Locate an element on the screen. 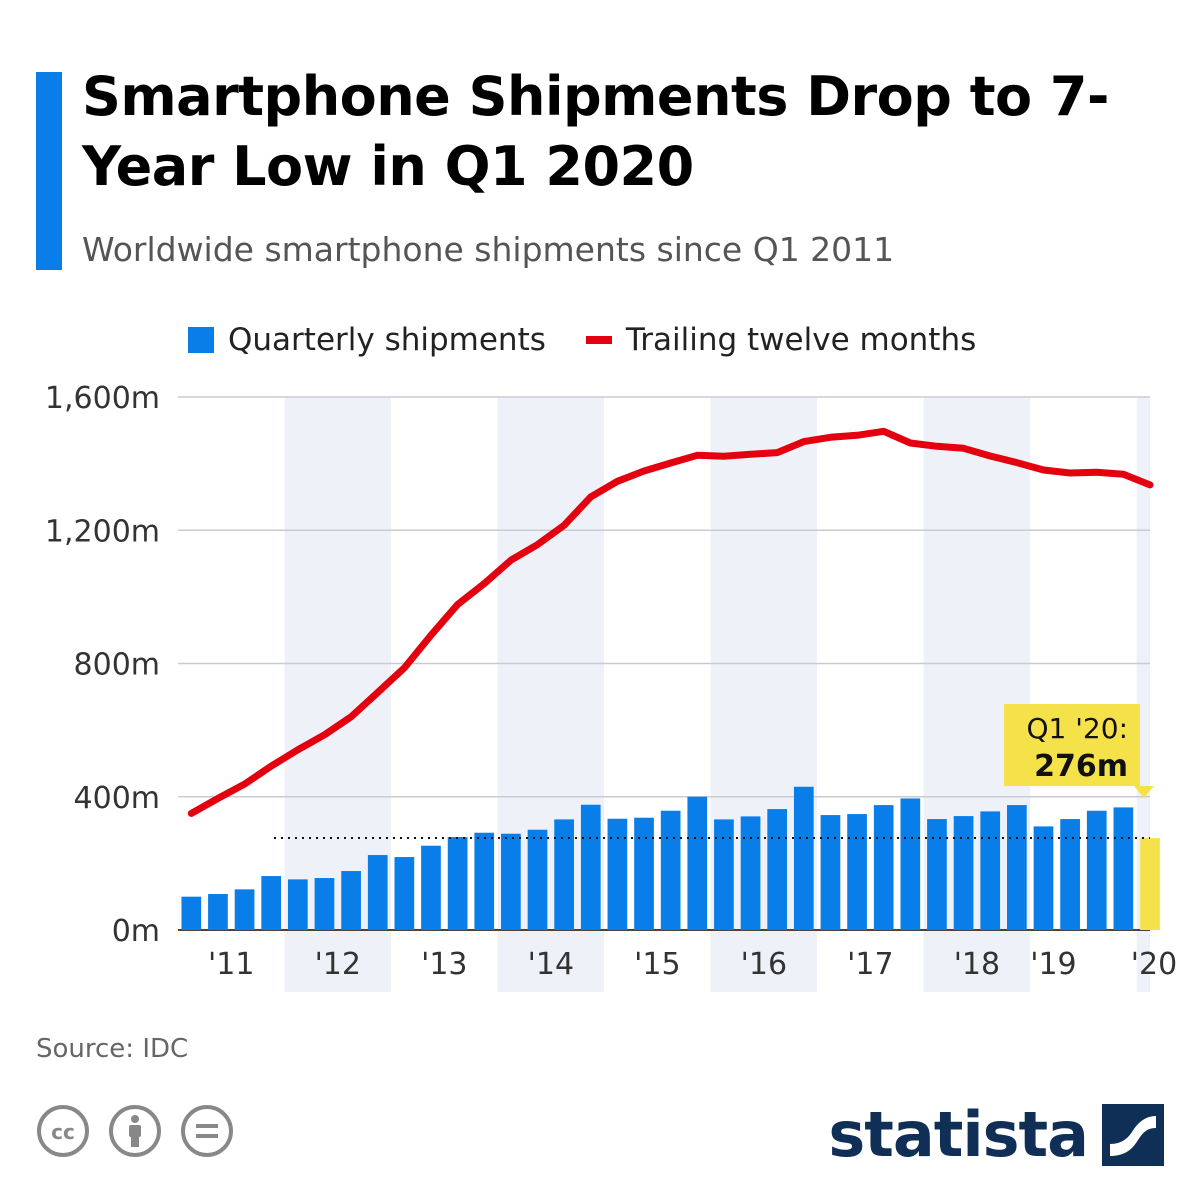  y-tick-label: 400m is located at coordinates (117, 798).